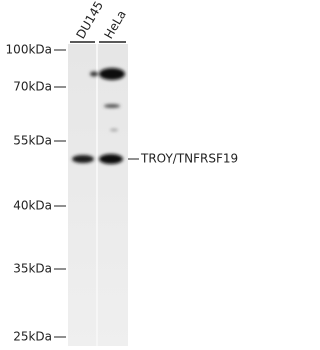 This screenshot has height=350, width=320. Describe the element at coordinates (189, 159) in the screenshot. I see `band-label: TROY/TNFRSF19` at that location.